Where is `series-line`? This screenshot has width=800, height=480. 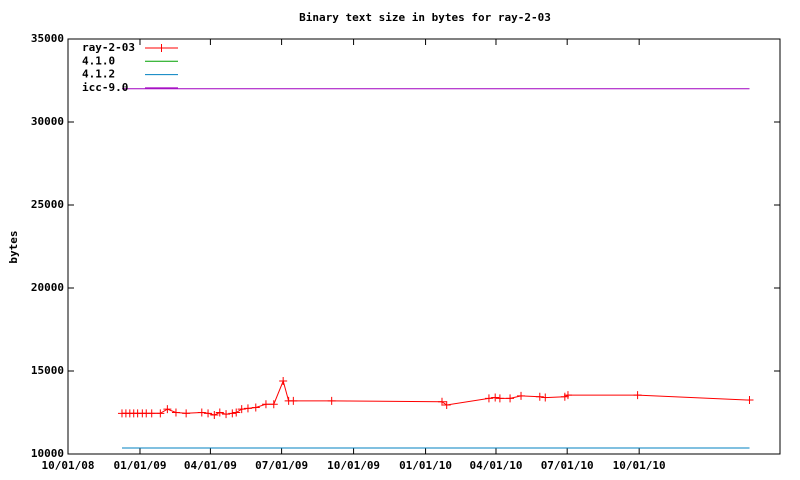 series-line is located at coordinates (436, 397).